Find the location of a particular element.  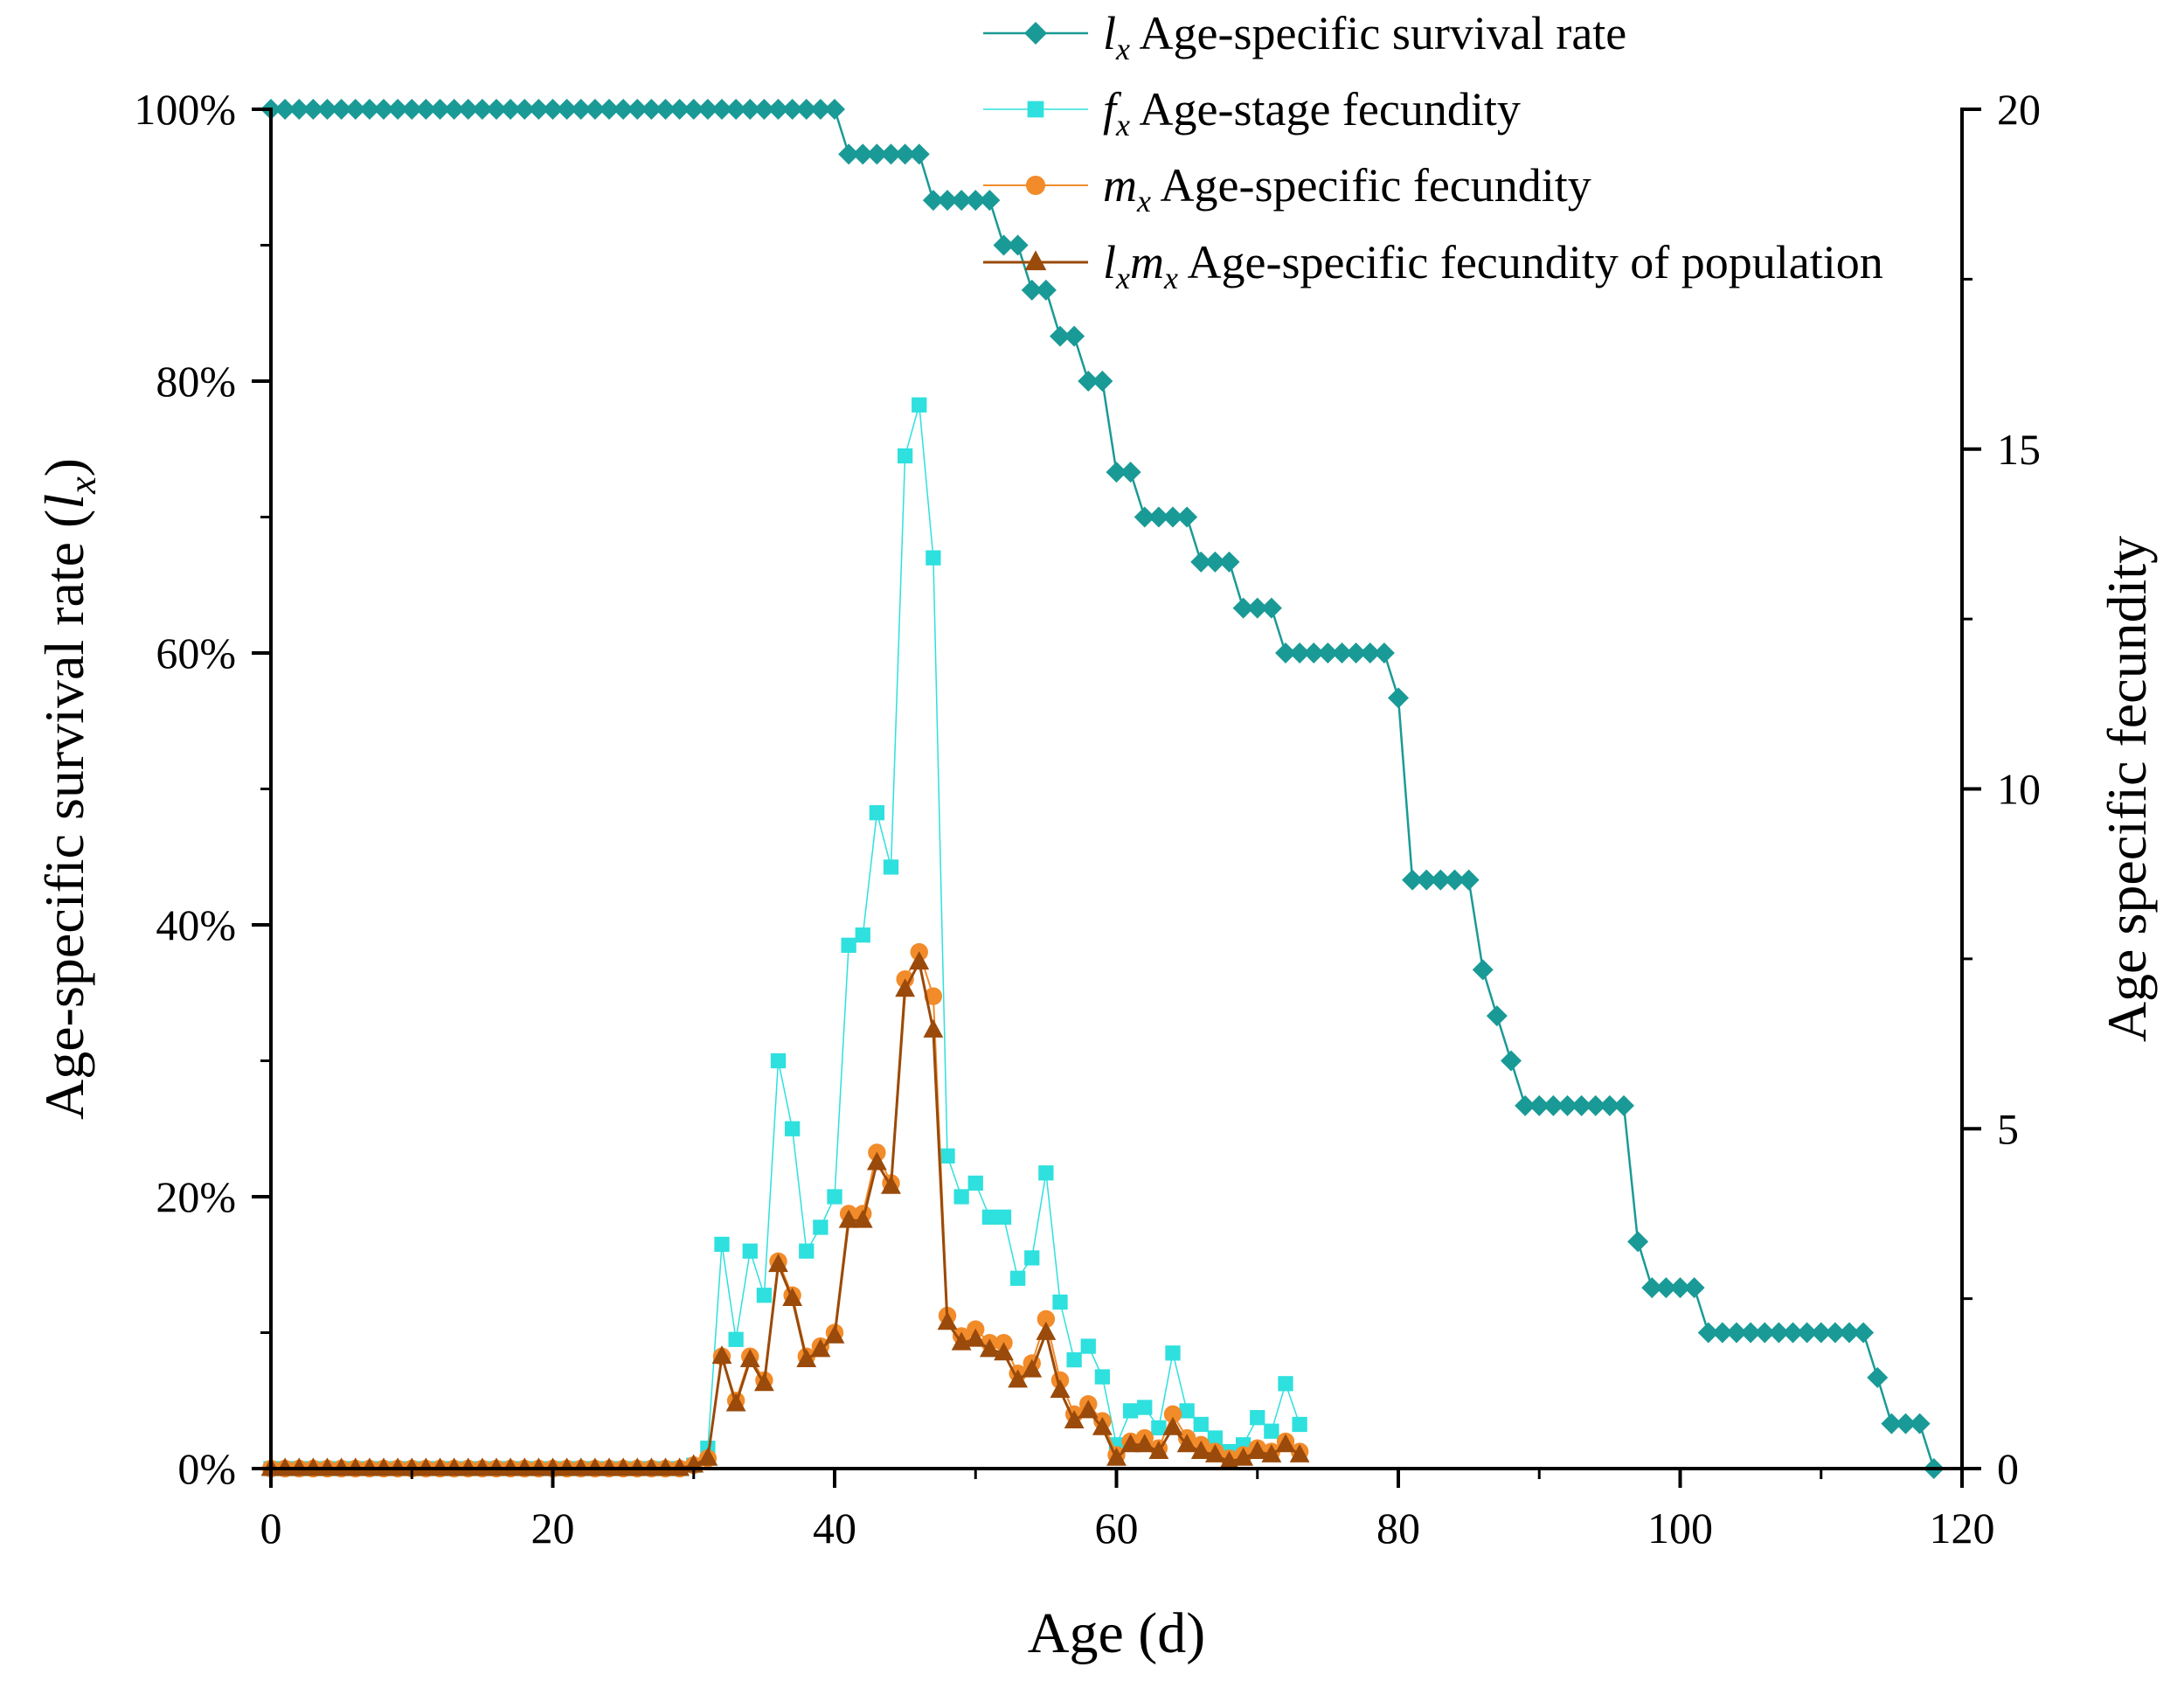

legend-marker is located at coordinates (1035, 34).